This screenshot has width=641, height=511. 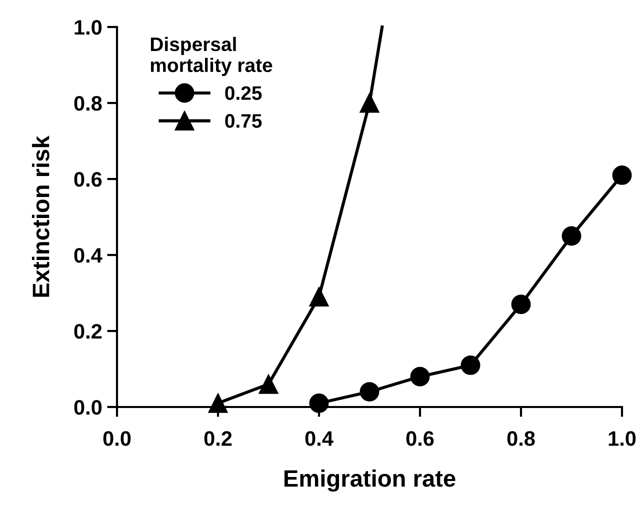 What do you see at coordinates (211, 56) in the screenshot?
I see `legend-title: Dispersal mortality rate` at bounding box center [211, 56].